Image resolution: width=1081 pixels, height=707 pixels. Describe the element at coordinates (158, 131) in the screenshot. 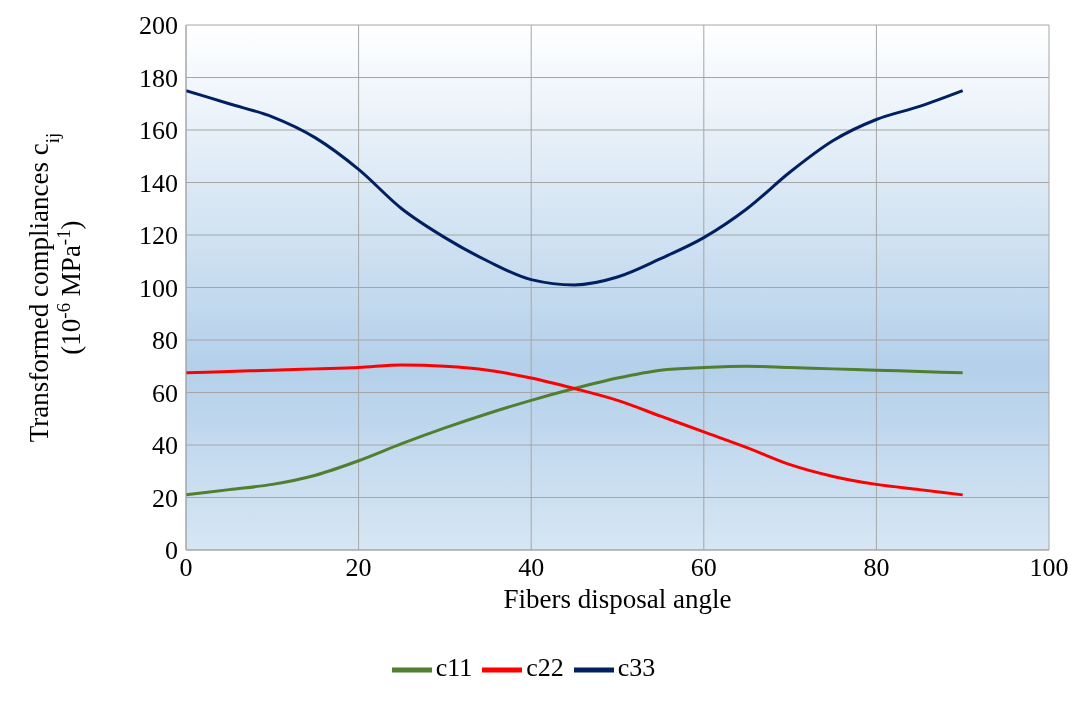

I see `y-tick-label: 160` at that location.